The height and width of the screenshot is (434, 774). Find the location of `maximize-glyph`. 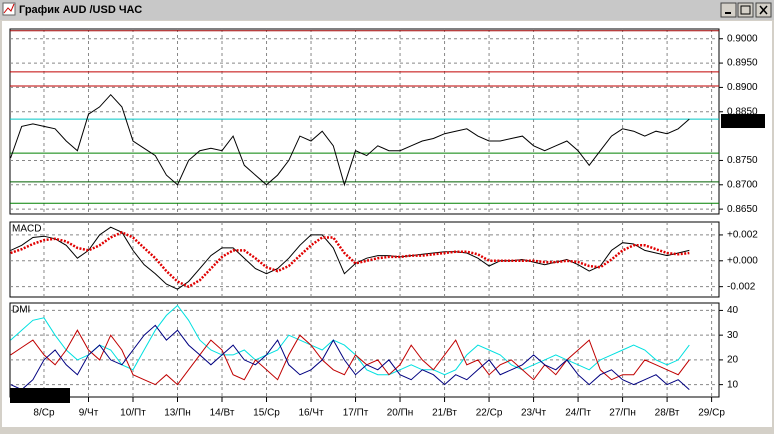

maximize-glyph is located at coordinates (745, 10).